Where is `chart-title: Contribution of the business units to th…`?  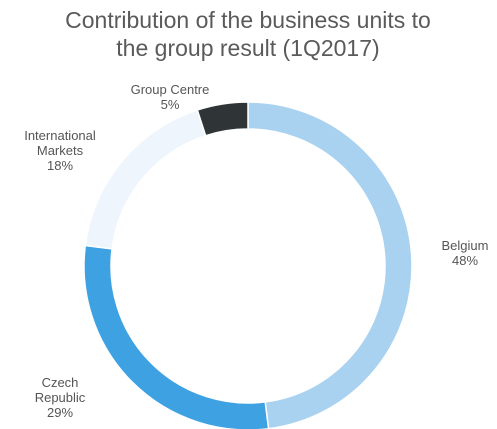 chart-title: Contribution of the business units to th… is located at coordinates (248, 34).